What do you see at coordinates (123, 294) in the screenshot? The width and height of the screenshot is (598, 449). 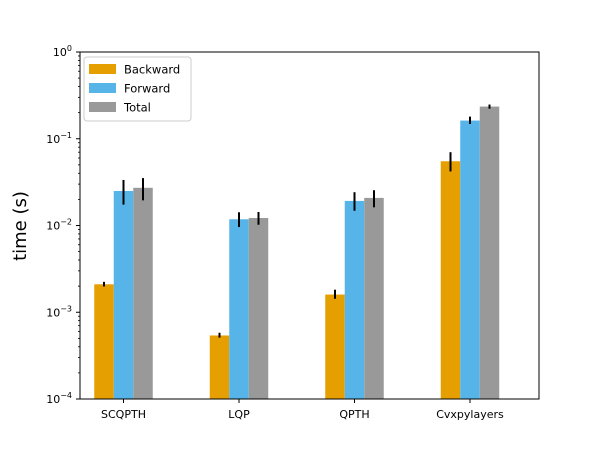 I see `bar-forward-scqpth` at bounding box center [123, 294].